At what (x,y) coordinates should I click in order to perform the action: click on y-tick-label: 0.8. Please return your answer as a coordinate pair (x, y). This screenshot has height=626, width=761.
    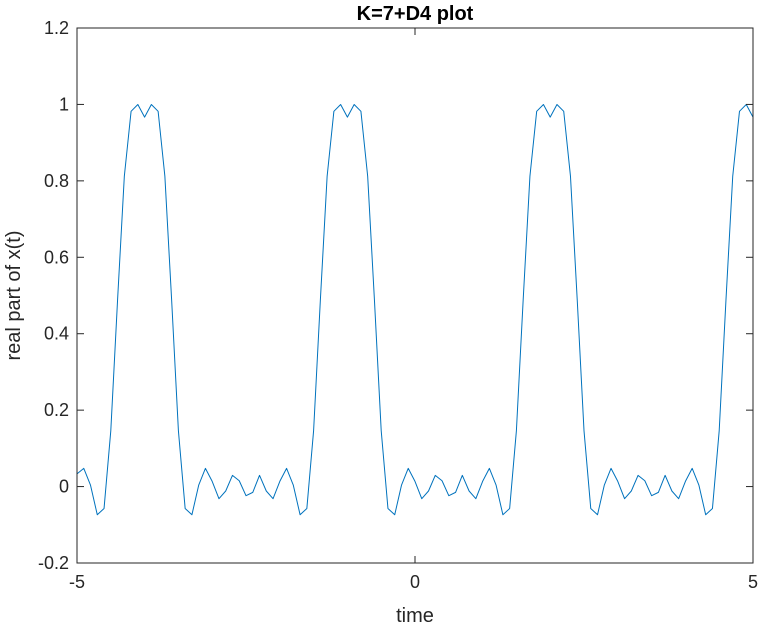
    Looking at the image, I should click on (56, 181).